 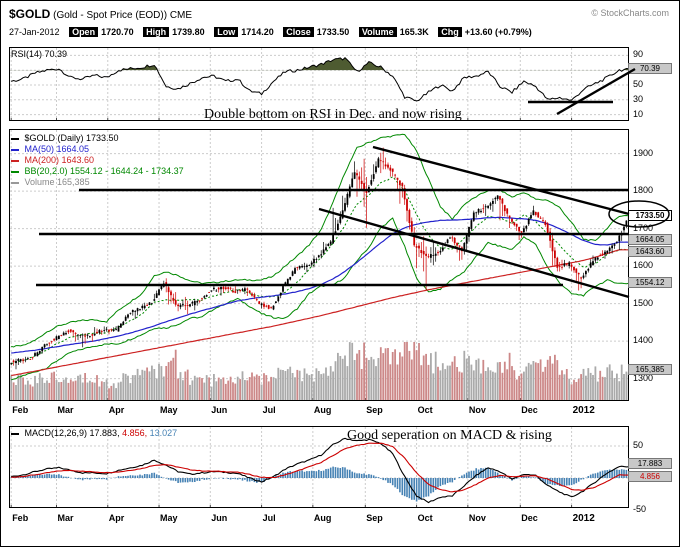 What do you see at coordinates (638, 54) in the screenshot?
I see `y-axis-label: 90` at bounding box center [638, 54].